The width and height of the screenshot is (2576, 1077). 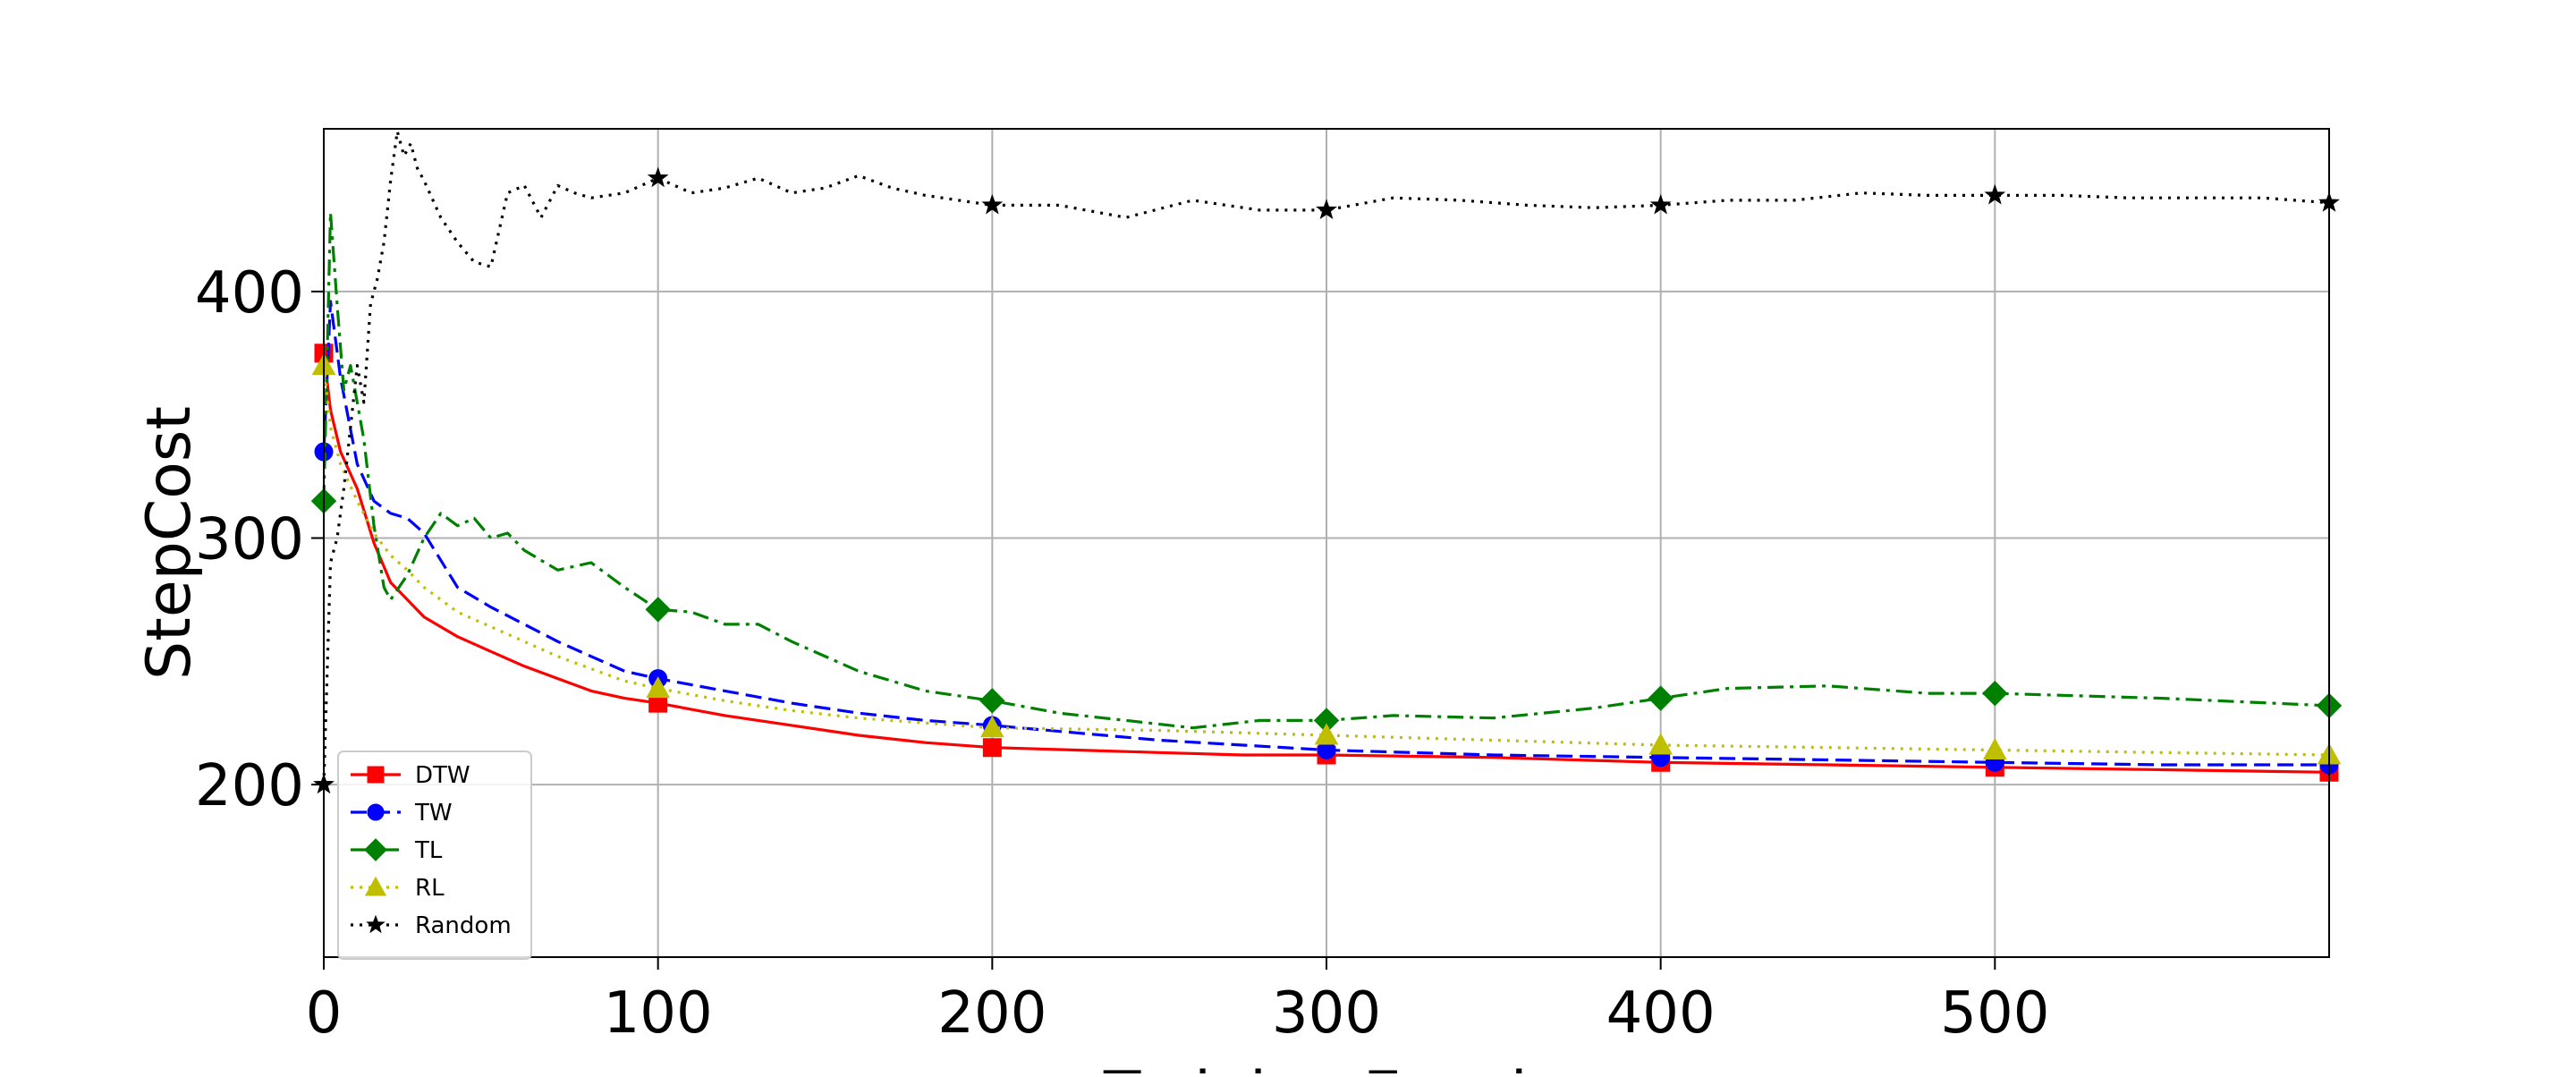 I want to click on x-tick-label: 100, so click(x=658, y=1013).